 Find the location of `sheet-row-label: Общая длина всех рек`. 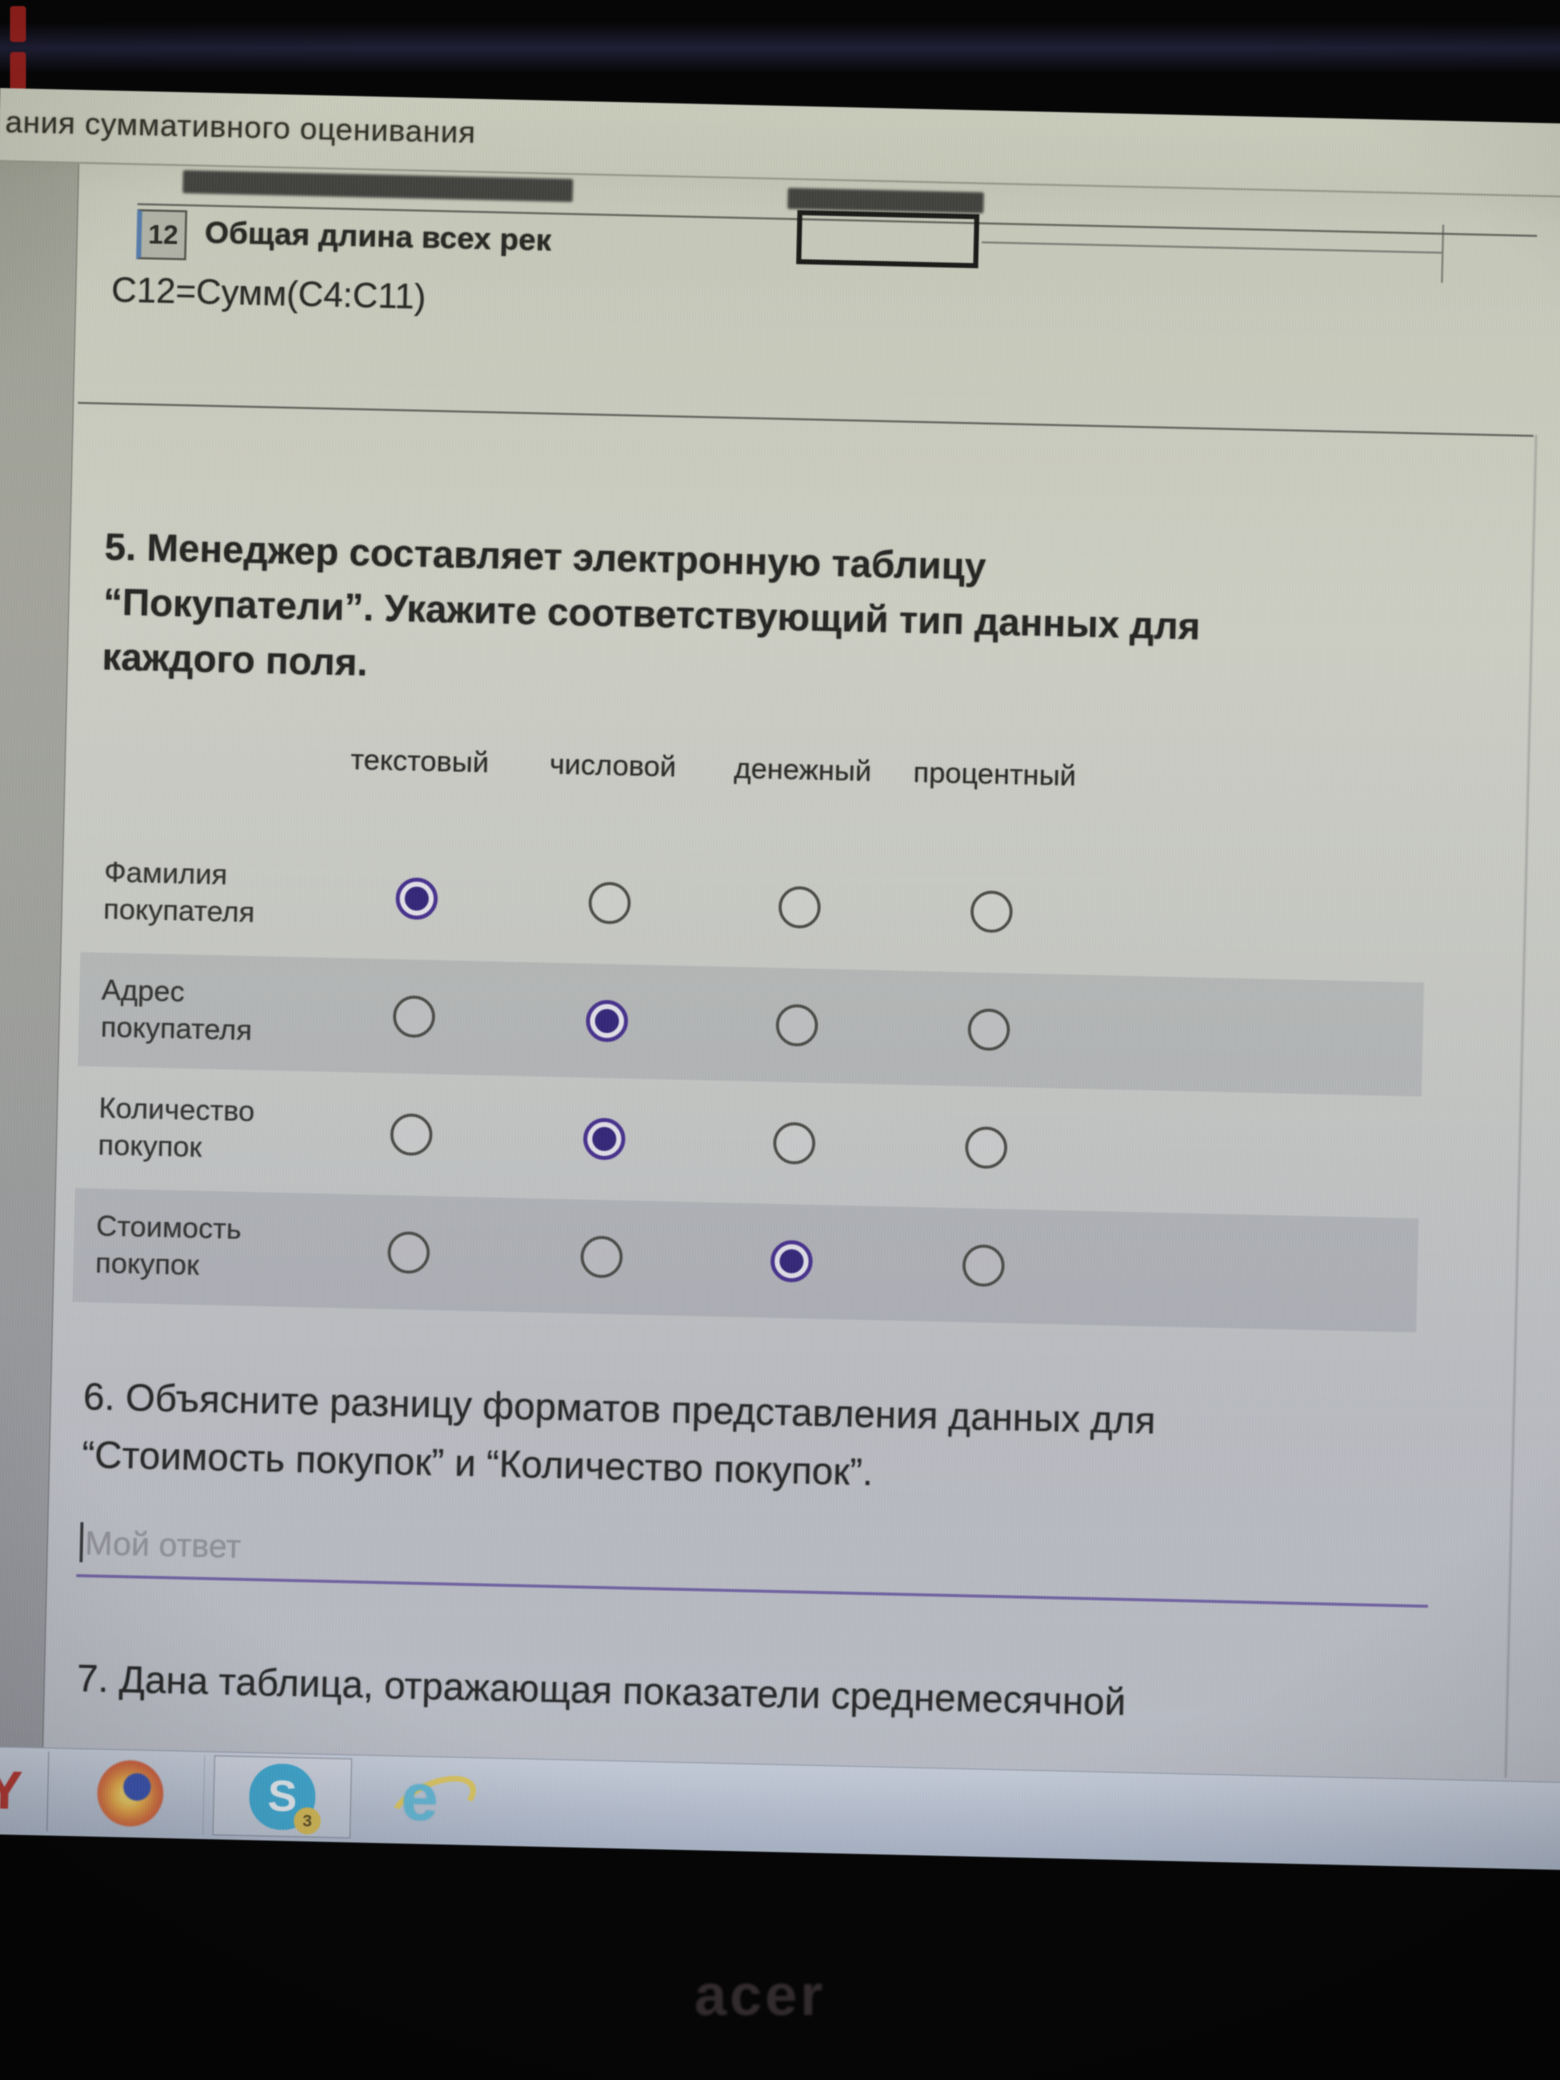

sheet-row-label: Общая длина всех рек is located at coordinates (378, 236).